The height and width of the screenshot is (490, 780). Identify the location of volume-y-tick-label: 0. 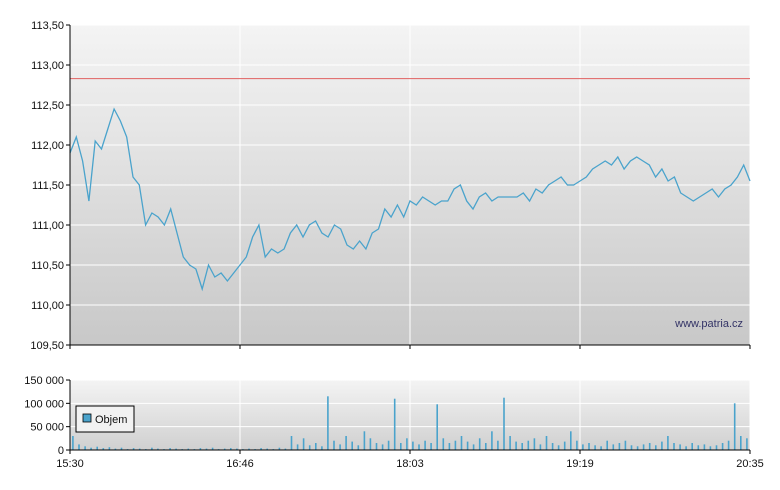
(61, 451).